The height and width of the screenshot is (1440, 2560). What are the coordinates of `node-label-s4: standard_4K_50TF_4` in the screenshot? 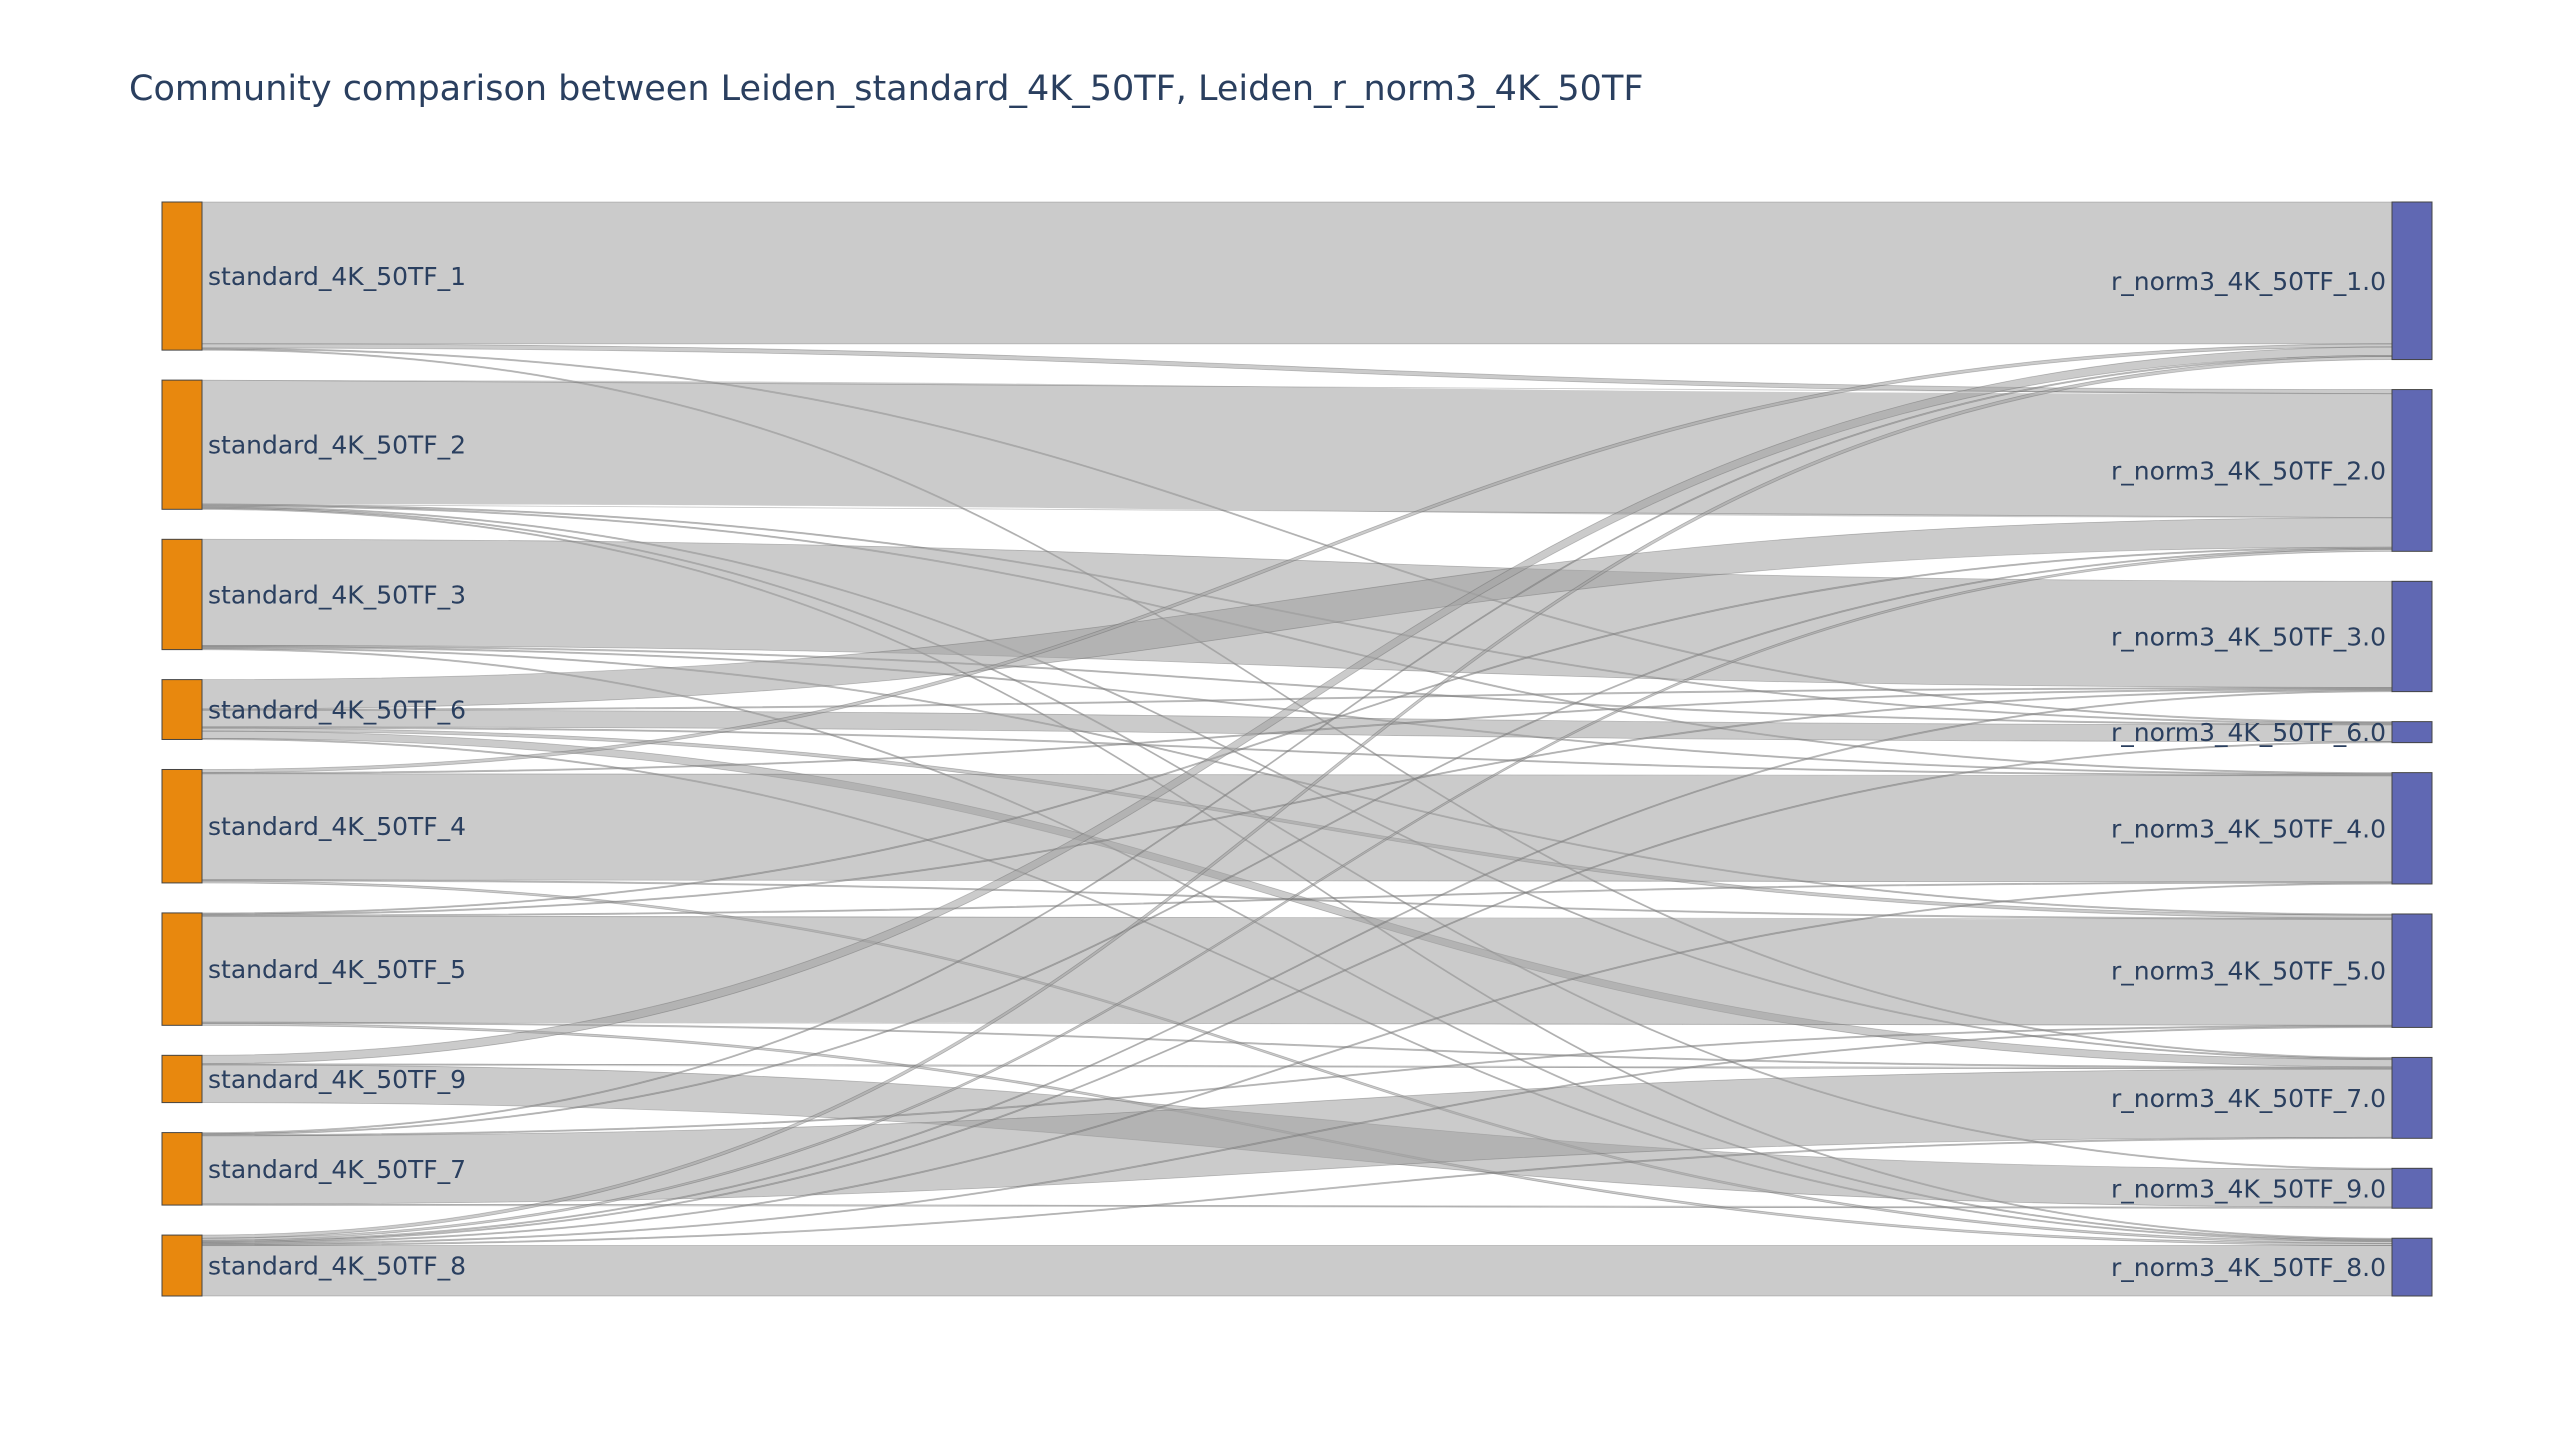 It's located at (337, 826).